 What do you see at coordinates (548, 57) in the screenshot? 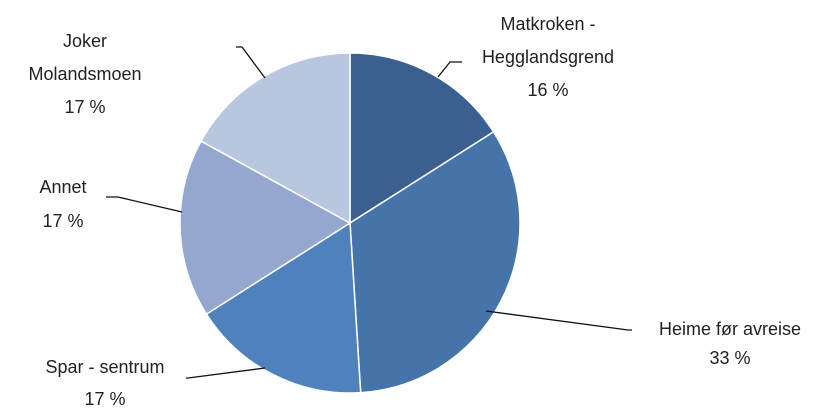
I see `slice-label: Hegglandsgrend` at bounding box center [548, 57].